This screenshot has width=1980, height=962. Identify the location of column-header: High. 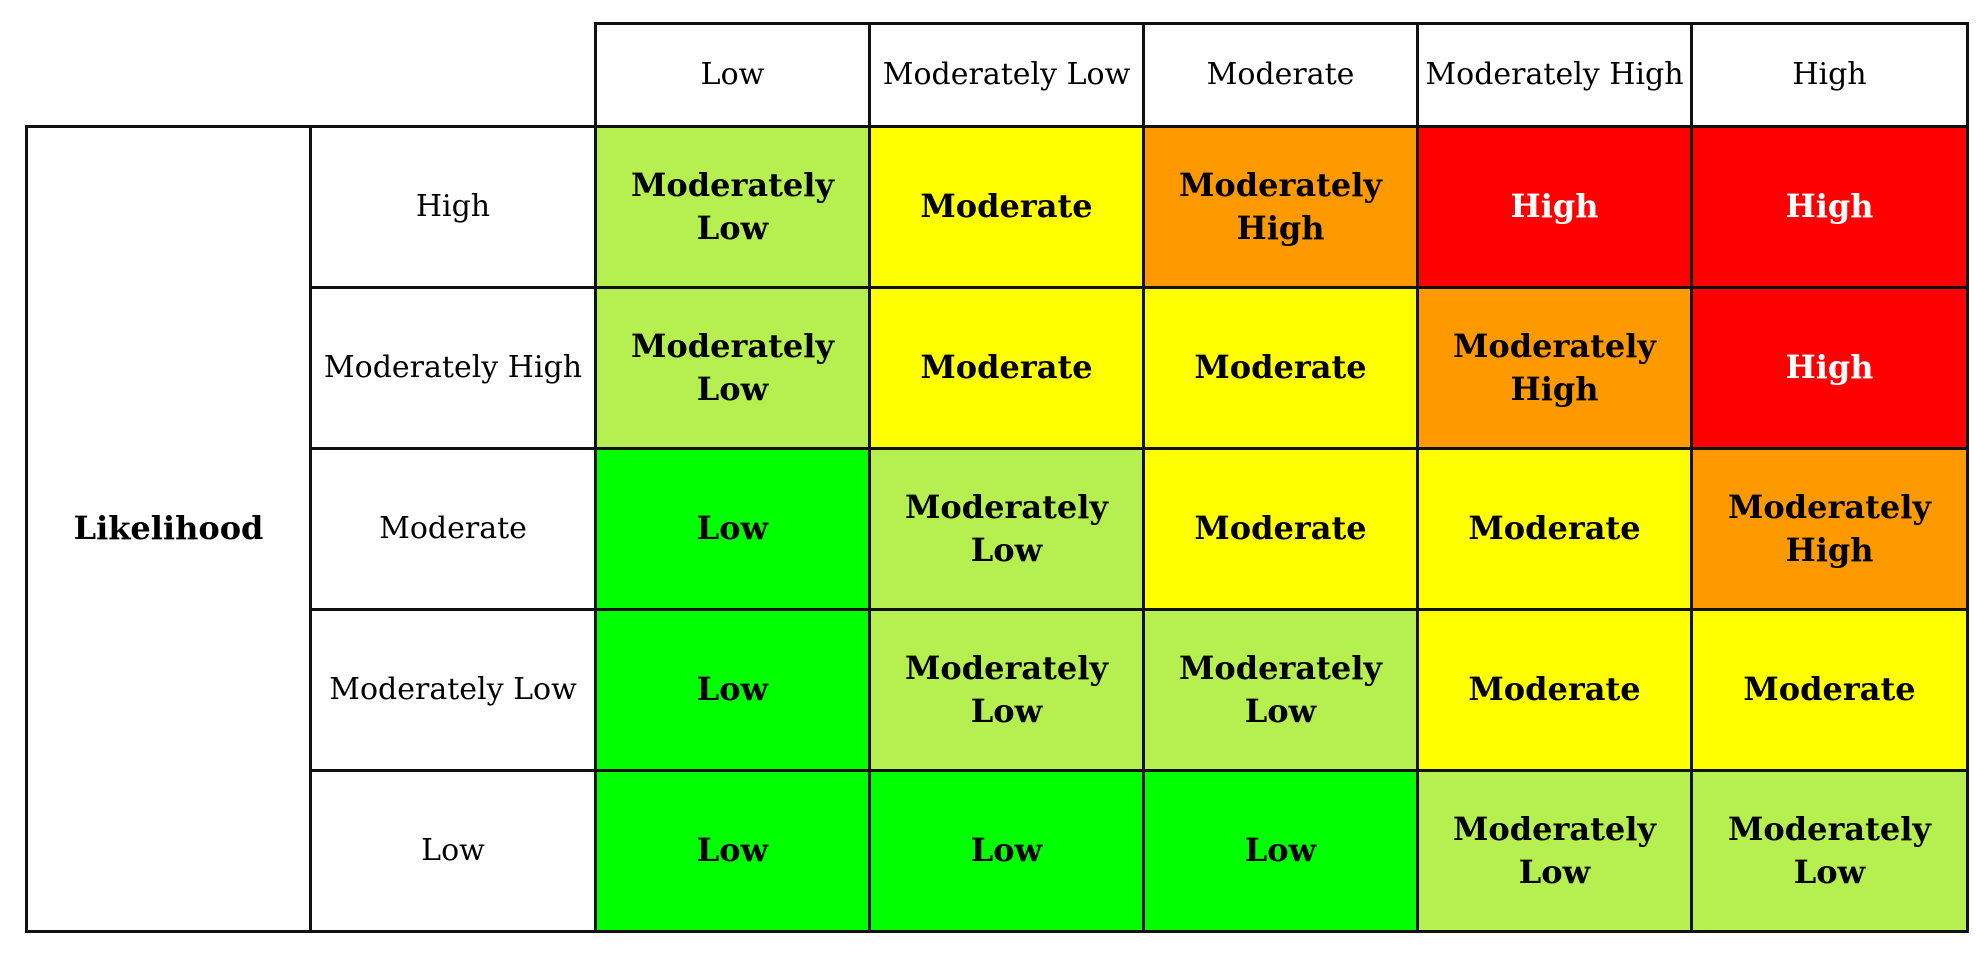
(1829, 75).